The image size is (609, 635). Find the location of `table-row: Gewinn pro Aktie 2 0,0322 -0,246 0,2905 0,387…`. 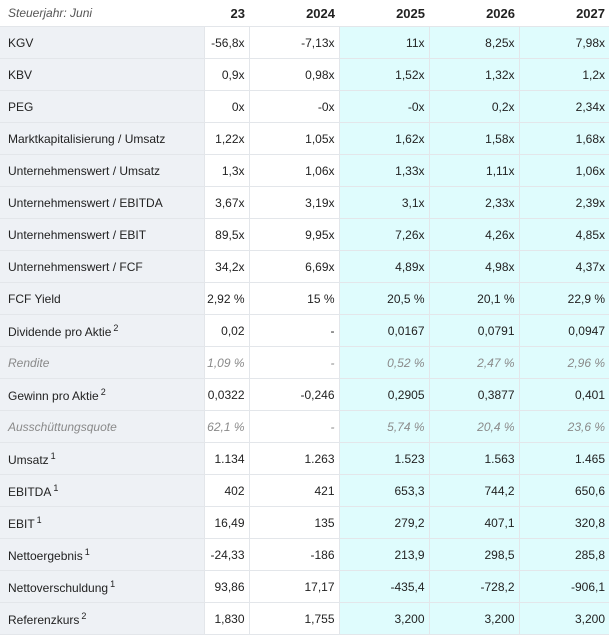

table-row: Gewinn pro Aktie 2 0,0322 -0,246 0,2905 0,387… is located at coordinates (304, 394).